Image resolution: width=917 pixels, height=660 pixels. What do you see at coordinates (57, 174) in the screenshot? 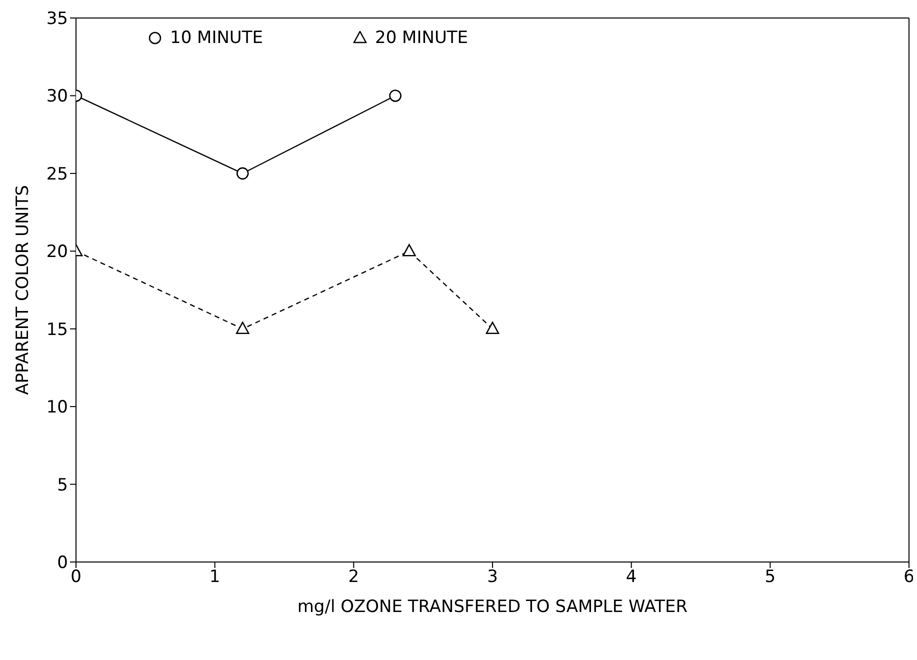
I see `y-tick-label: 25` at bounding box center [57, 174].